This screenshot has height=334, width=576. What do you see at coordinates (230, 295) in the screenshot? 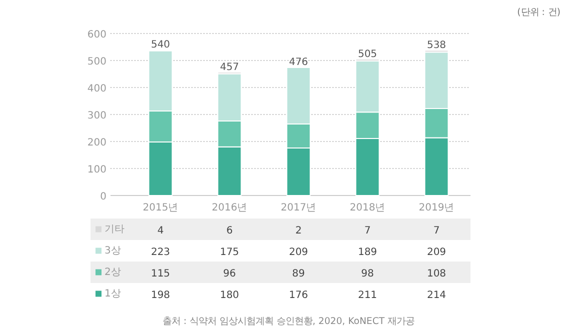
I see `data-label: 180` at bounding box center [230, 295].